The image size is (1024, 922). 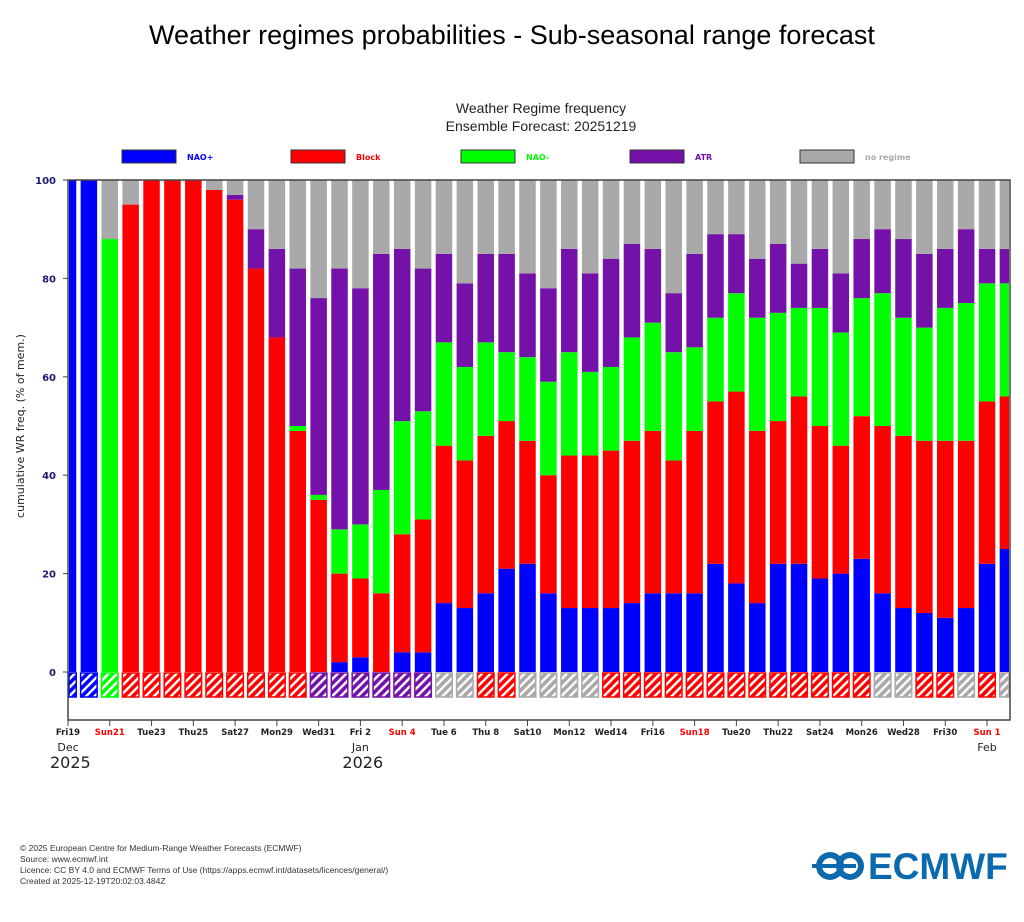 I want to click on legend-label: no regime, so click(x=888, y=157).